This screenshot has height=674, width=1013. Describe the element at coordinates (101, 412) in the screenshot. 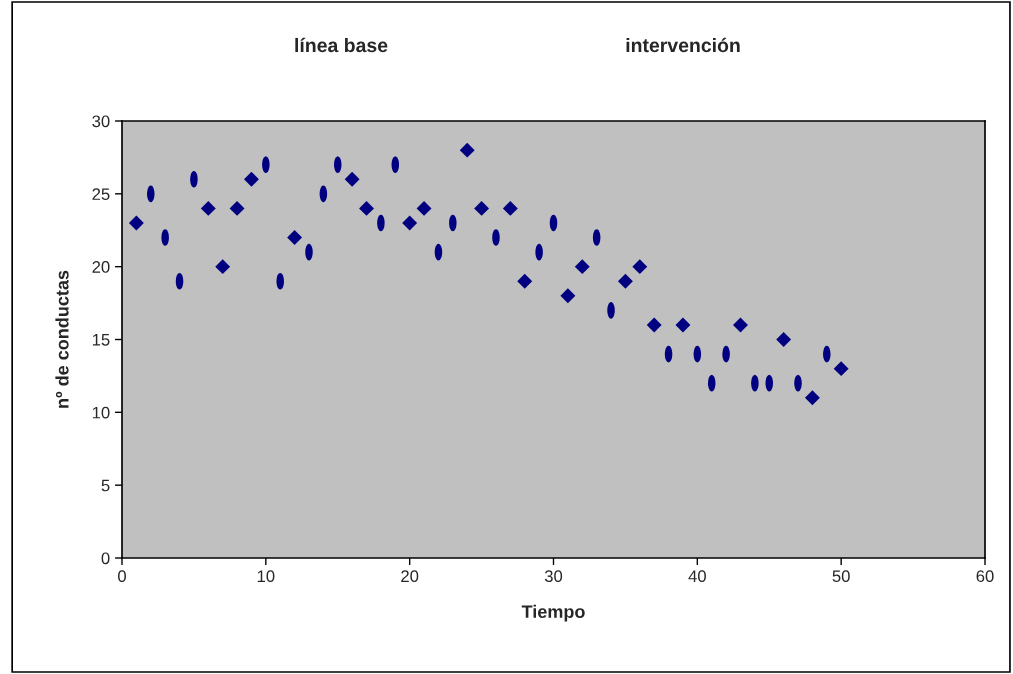

I see `y-tick-label: 10` at that location.